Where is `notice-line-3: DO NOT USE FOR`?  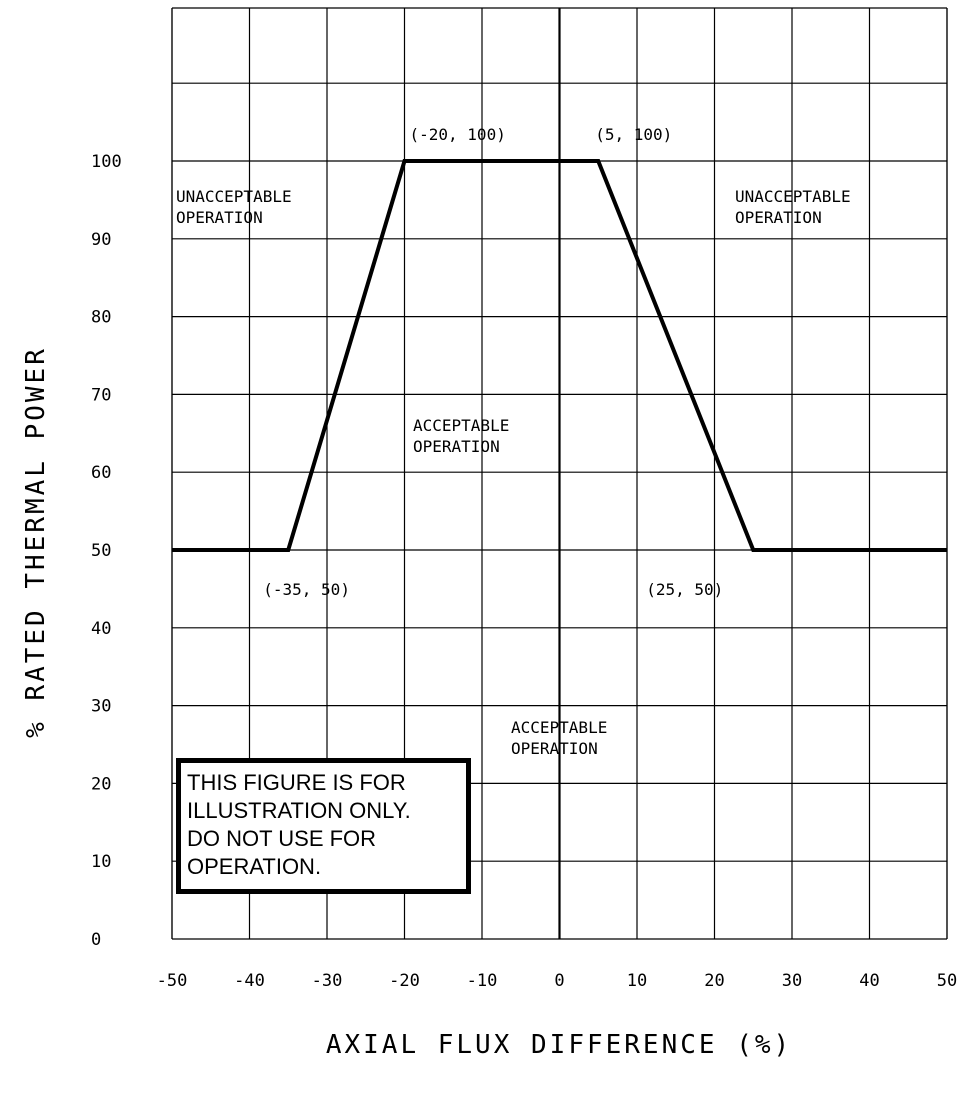
notice-line-3: DO NOT USE FOR is located at coordinates (282, 838).